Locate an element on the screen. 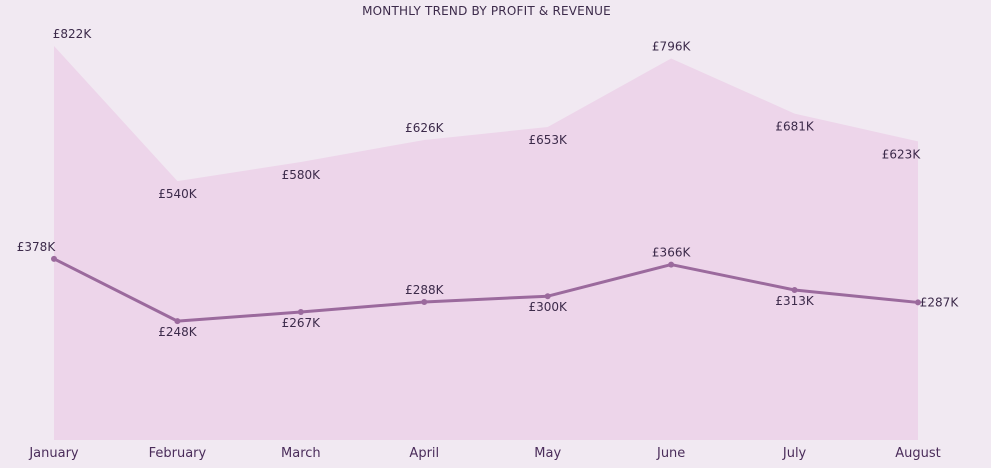  profit-data-label: £248K is located at coordinates (178, 332).